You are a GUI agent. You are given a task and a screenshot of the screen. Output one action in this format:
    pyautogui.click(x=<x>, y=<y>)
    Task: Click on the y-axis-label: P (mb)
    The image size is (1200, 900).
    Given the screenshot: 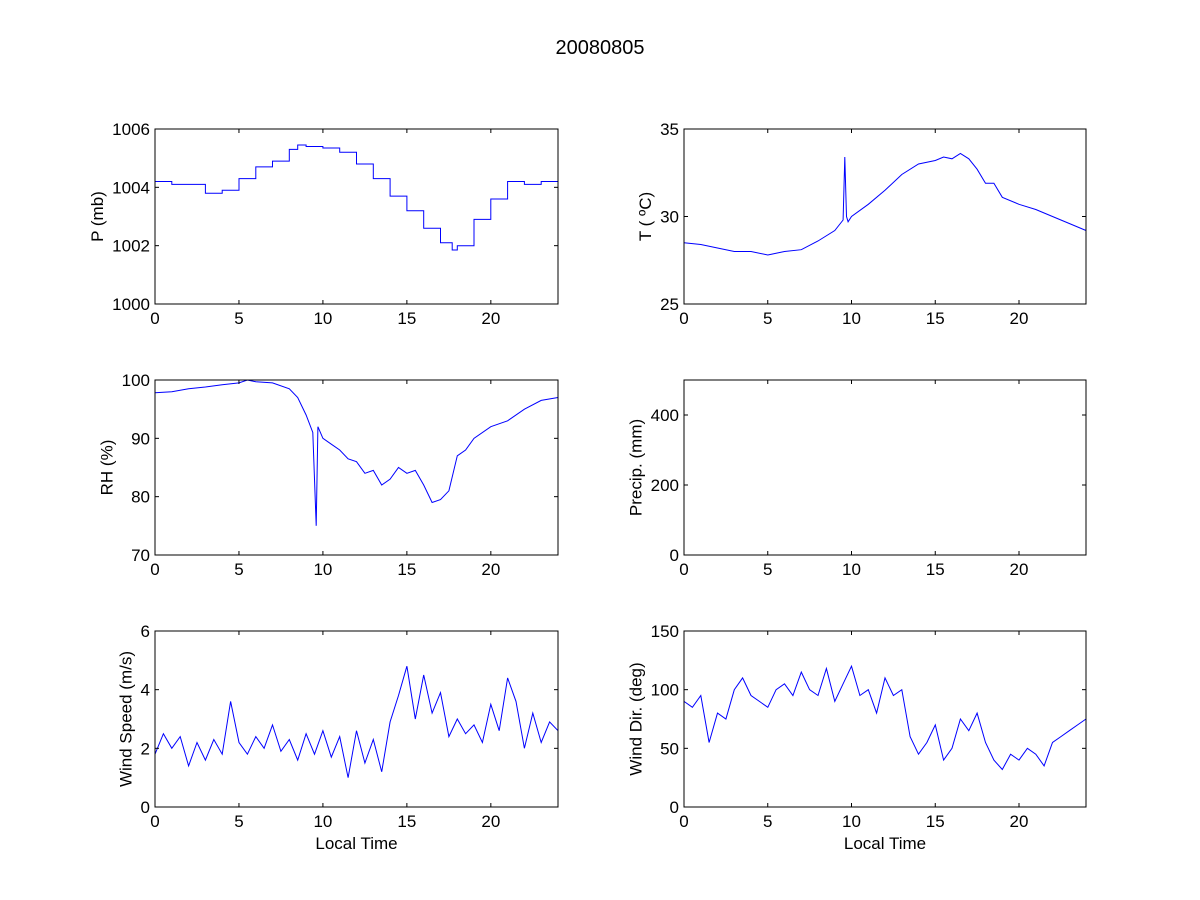 What is the action you would take?
    pyautogui.click(x=97, y=216)
    